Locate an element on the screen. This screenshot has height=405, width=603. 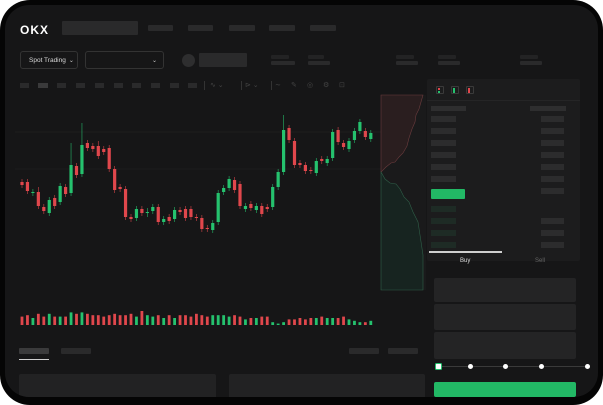
total-input is located at coordinates (505, 345).